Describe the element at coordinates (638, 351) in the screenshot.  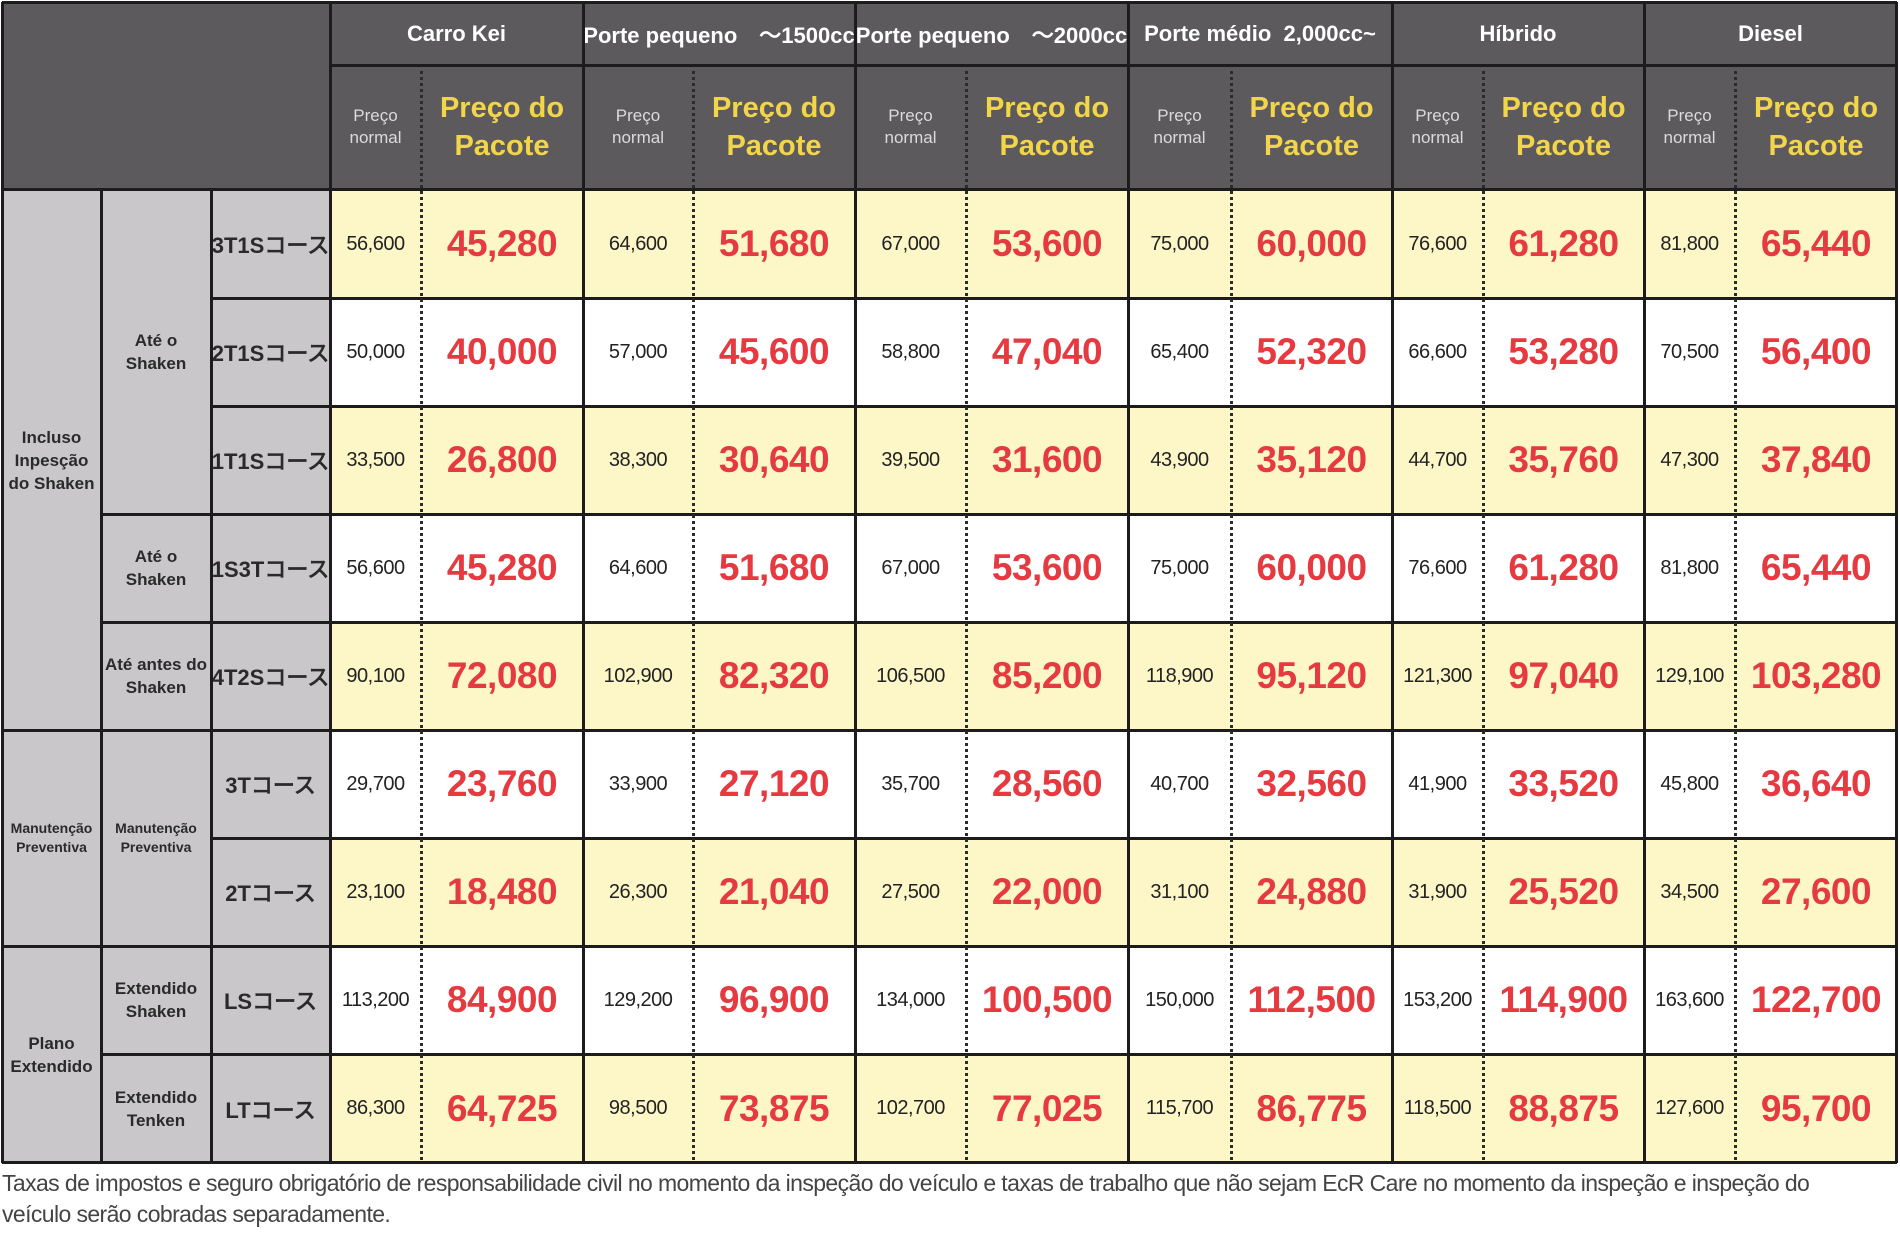
I see `normal-price-value: 57,000` at that location.